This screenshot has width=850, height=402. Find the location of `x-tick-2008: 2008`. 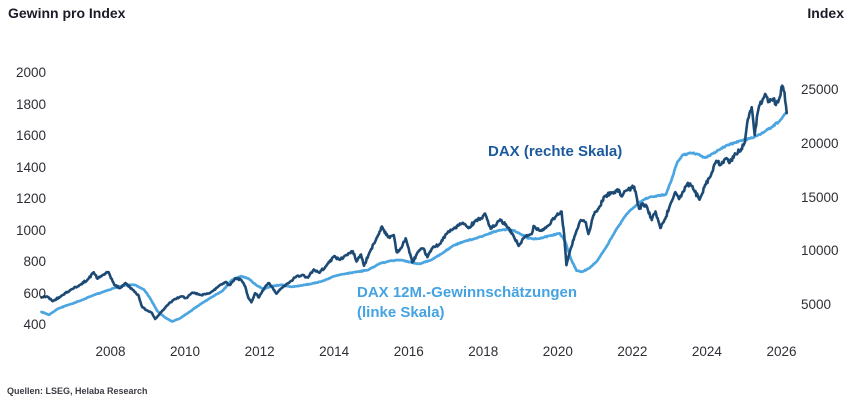

x-tick-2008: 2008 is located at coordinates (110, 351).